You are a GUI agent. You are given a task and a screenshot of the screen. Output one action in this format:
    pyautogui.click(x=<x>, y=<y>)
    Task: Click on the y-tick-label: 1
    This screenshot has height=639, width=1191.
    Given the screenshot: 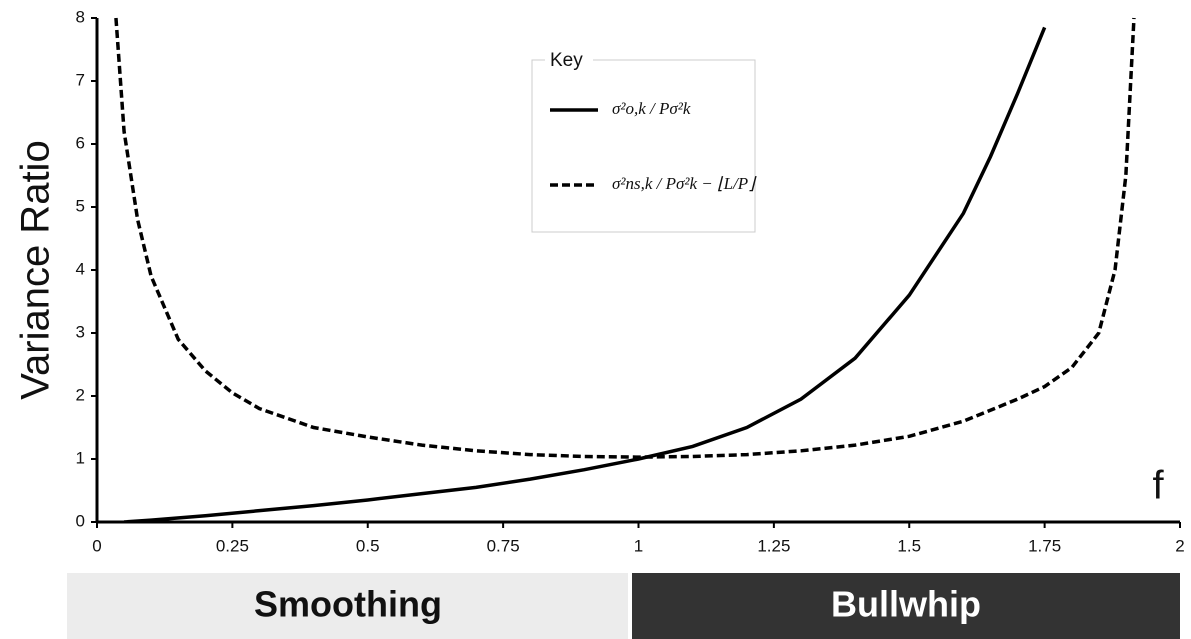 What is the action you would take?
    pyautogui.click(x=80, y=457)
    